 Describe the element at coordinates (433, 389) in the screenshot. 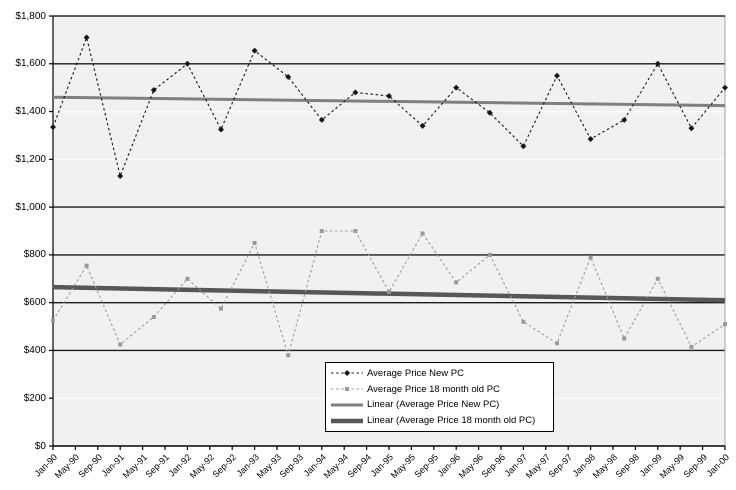

I see `legend-label: Average Price 18 month old PC` at that location.